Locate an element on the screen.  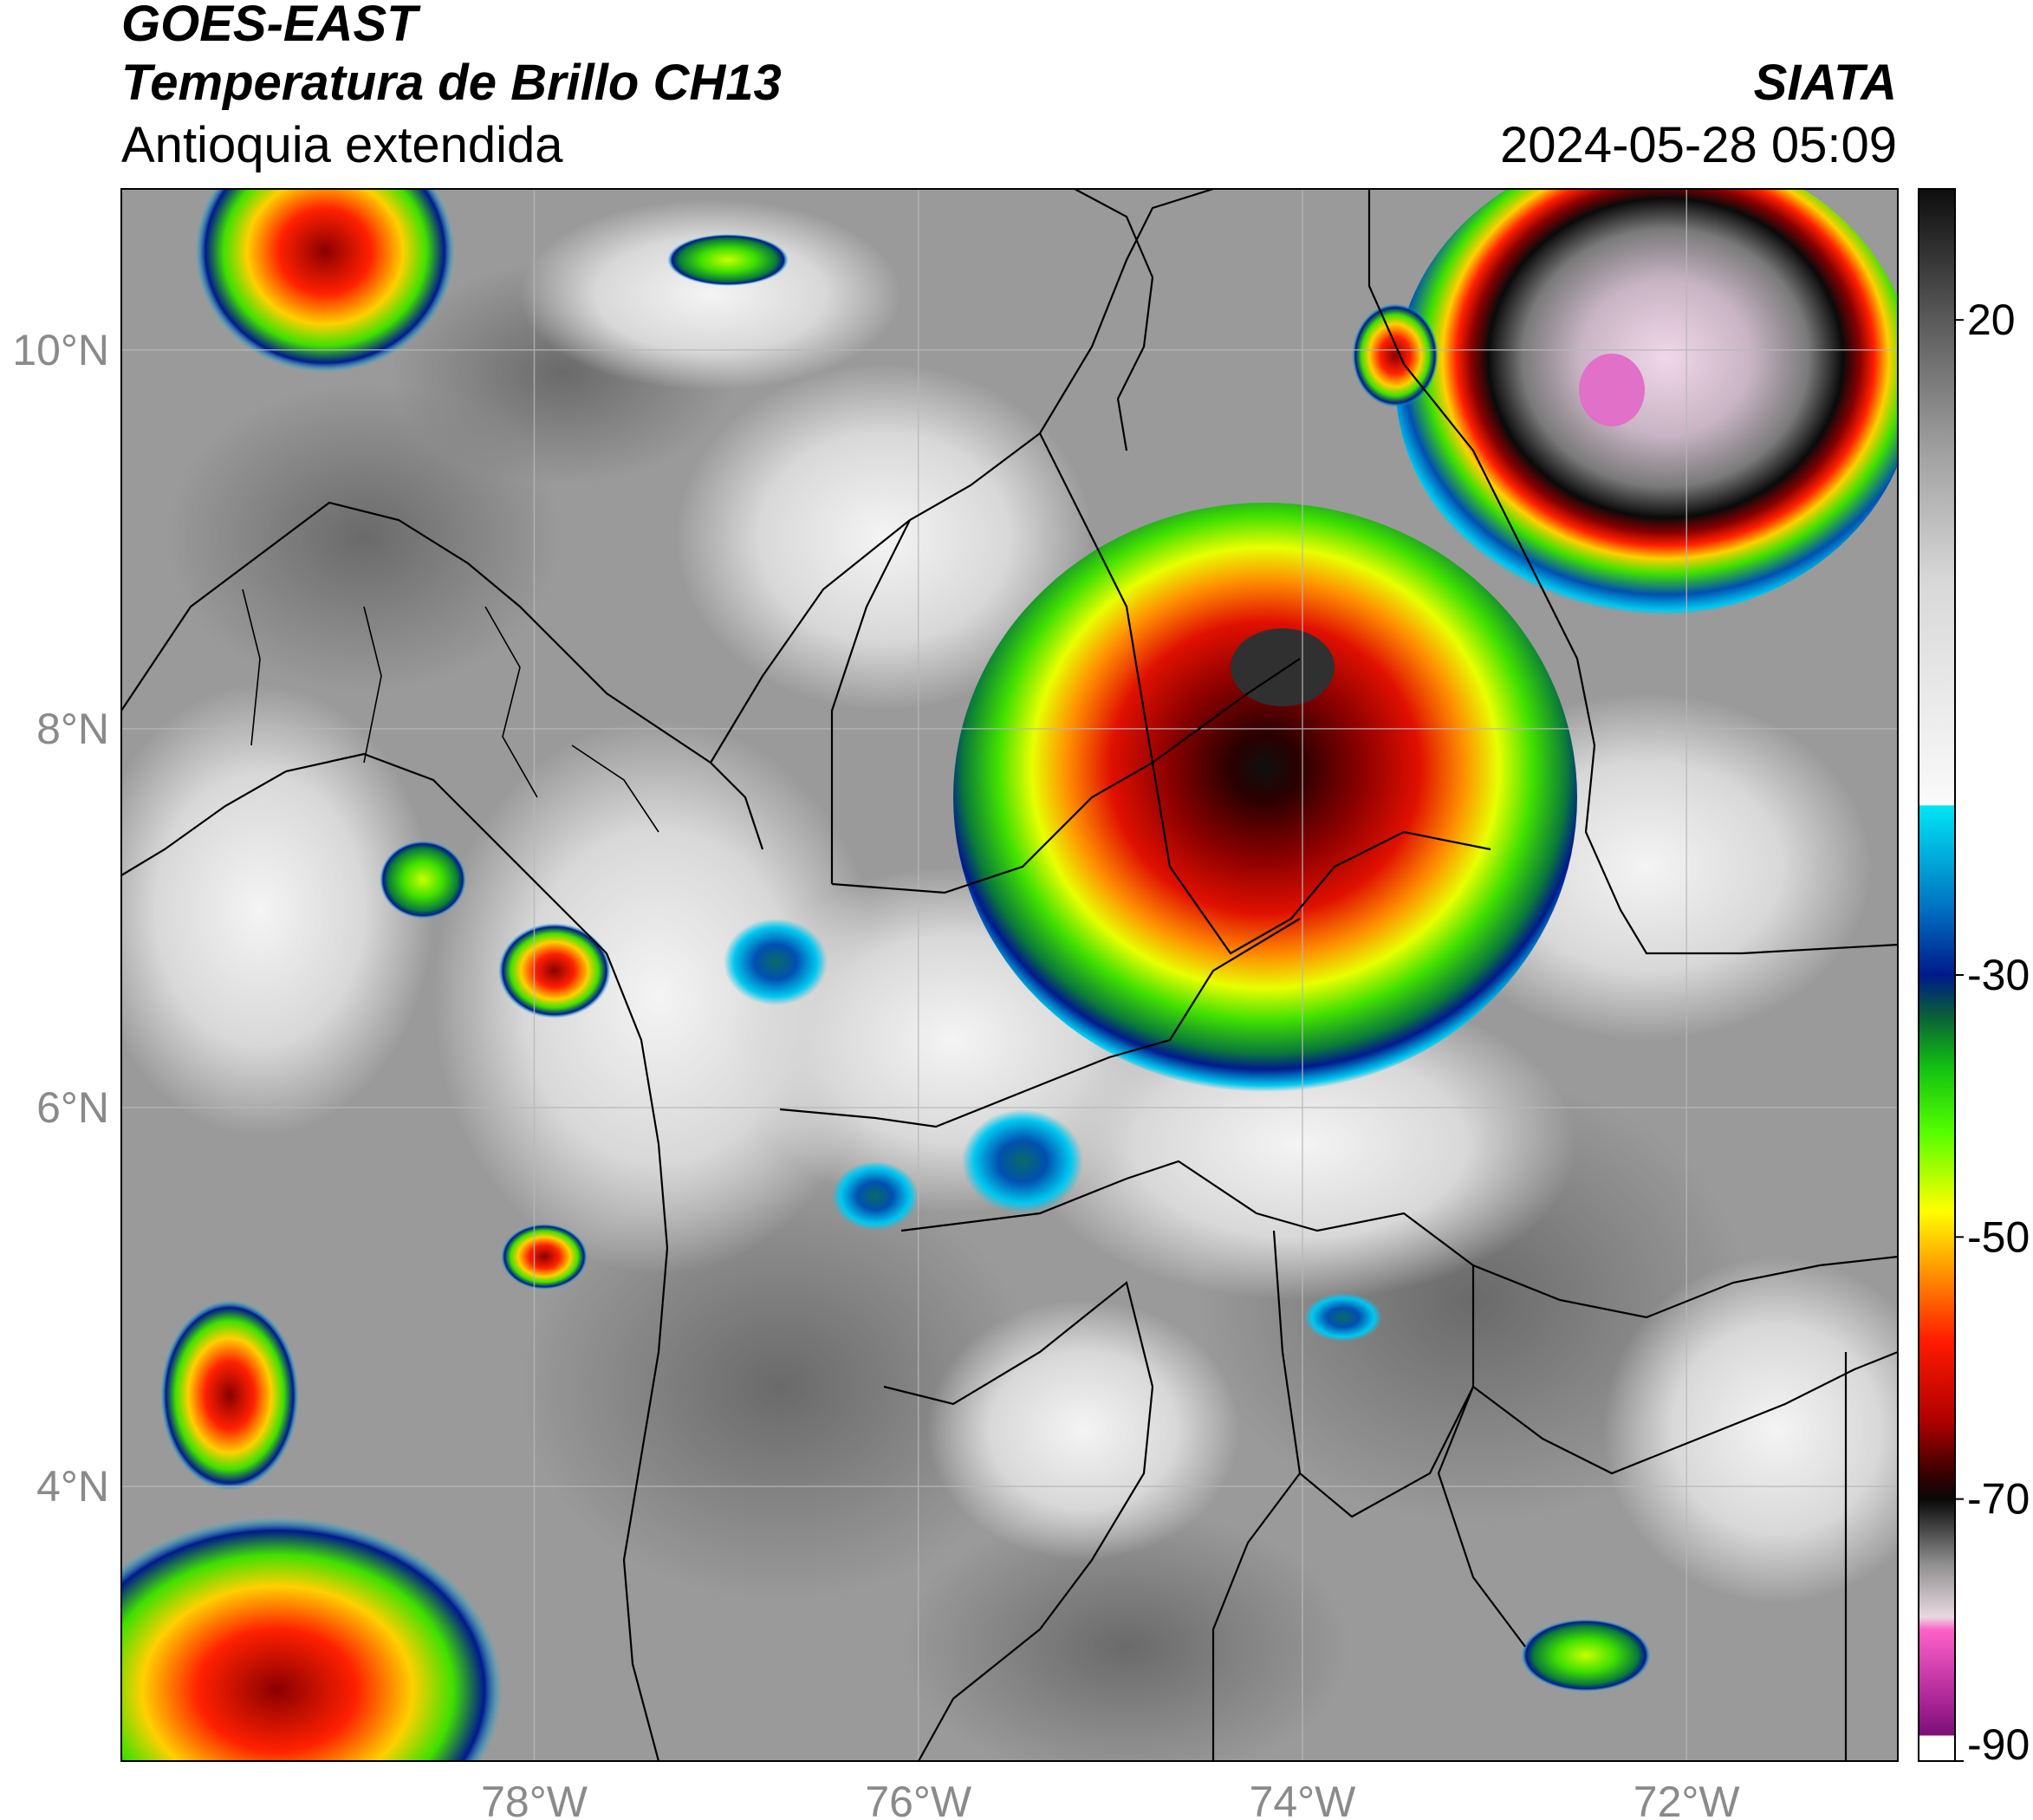
latitude-labels: 10°N 8°N 6°N 4°N is located at coordinates (60, 918).